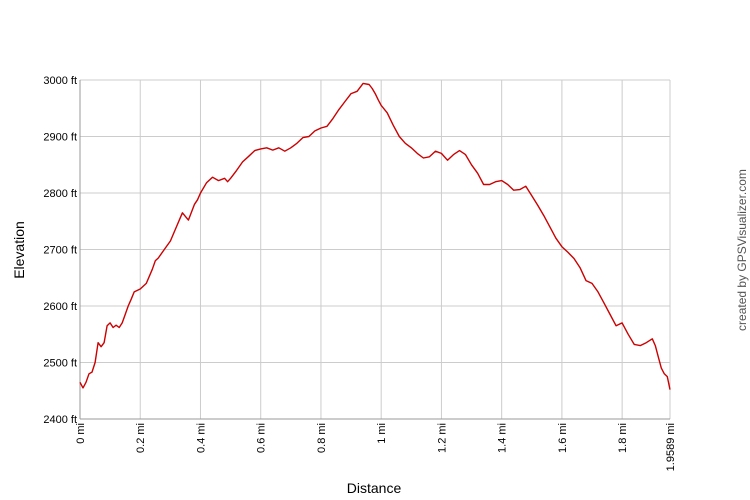 This screenshot has width=750, height=500. I want to click on x-tick-label: 0.6 mi, so click(262, 438).